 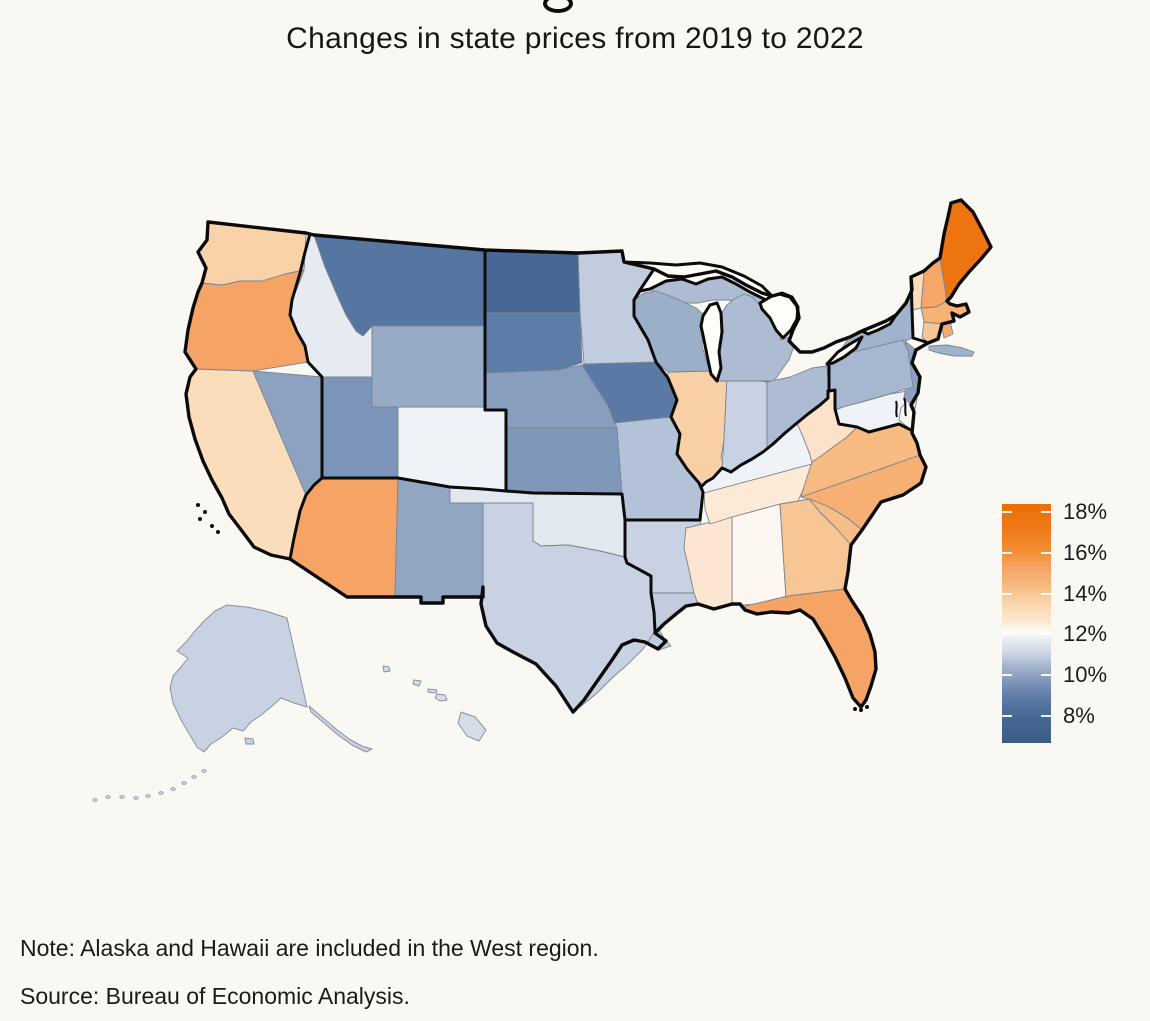 I want to click on source-text: Source: Bureau of Economic Analysis., so click(x=215, y=996).